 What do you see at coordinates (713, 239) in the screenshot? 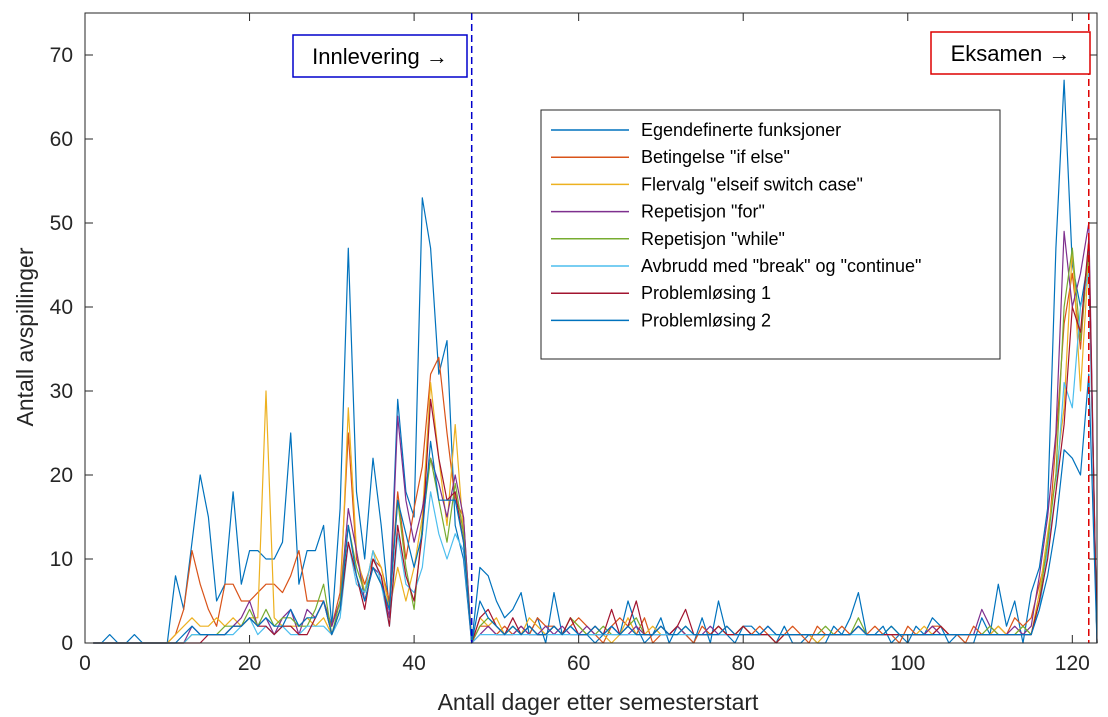
I see `legend-label: Repetisjon "while"` at bounding box center [713, 239].